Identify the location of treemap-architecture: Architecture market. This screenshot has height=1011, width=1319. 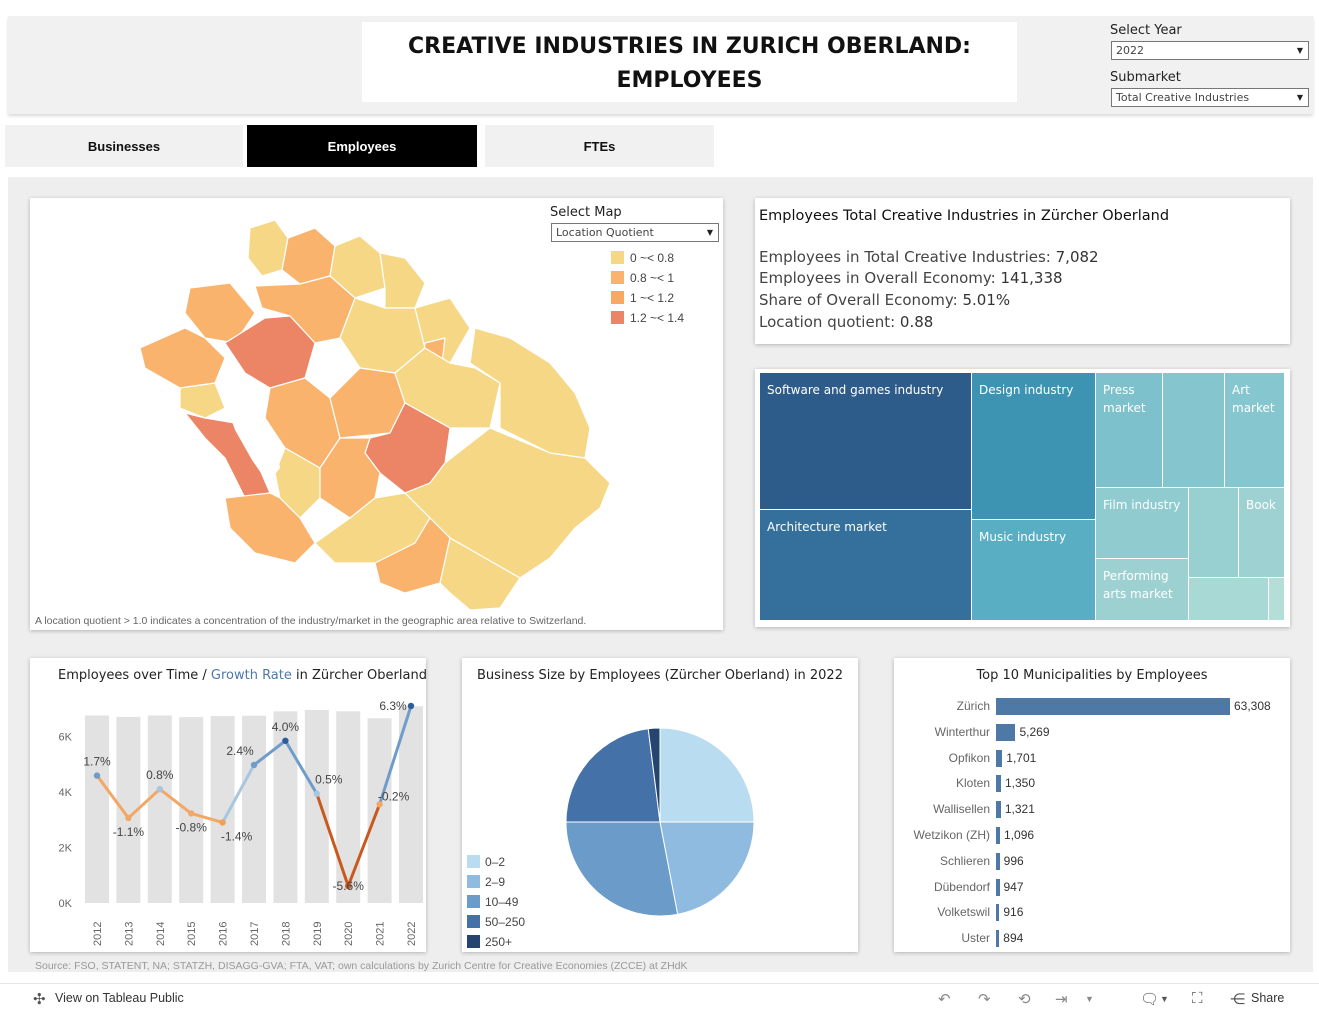
(866, 565).